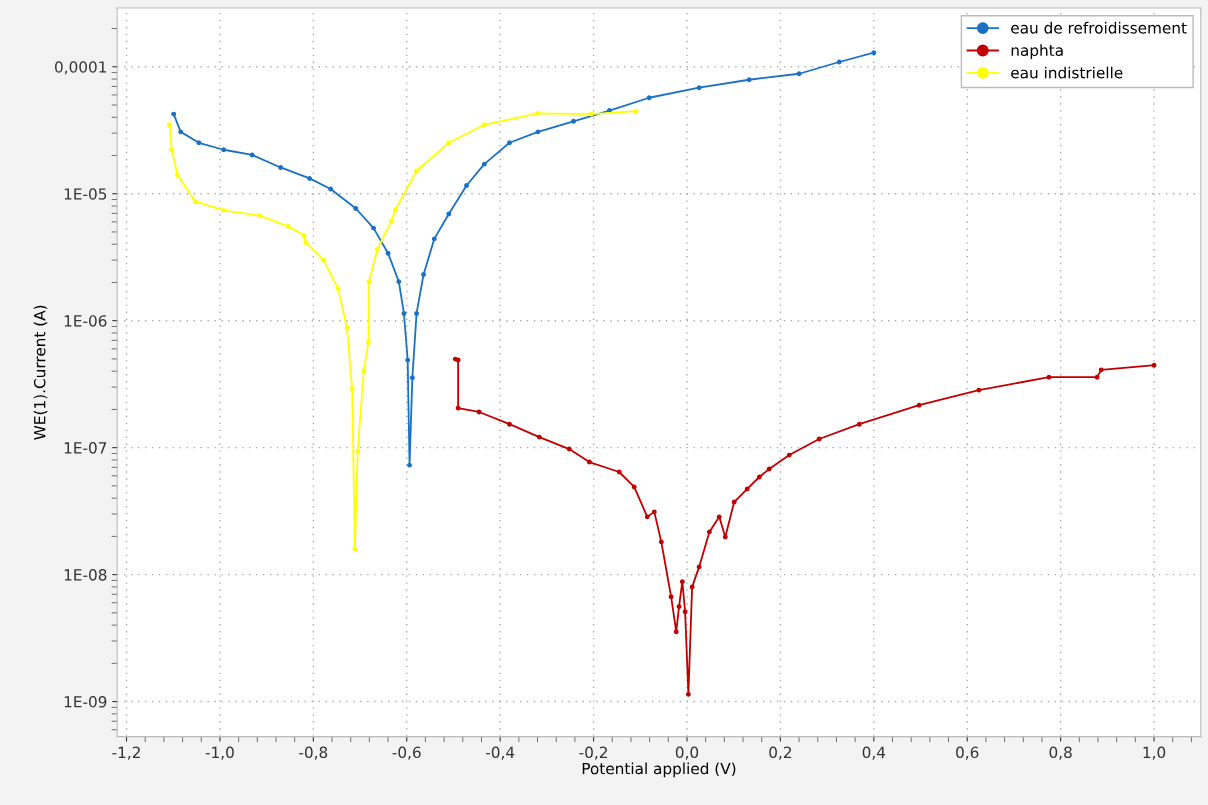  Describe the element at coordinates (40, 372) in the screenshot. I see `y-axis-title: WE(1).Current (A)` at that location.